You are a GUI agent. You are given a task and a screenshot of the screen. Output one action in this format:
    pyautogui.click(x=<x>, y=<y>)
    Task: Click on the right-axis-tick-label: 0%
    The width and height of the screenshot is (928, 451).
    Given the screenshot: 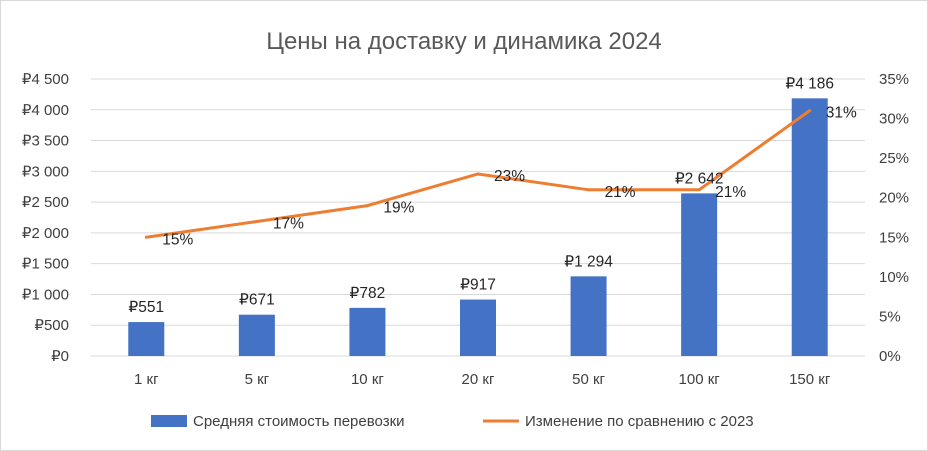 What is the action you would take?
    pyautogui.click(x=890, y=356)
    